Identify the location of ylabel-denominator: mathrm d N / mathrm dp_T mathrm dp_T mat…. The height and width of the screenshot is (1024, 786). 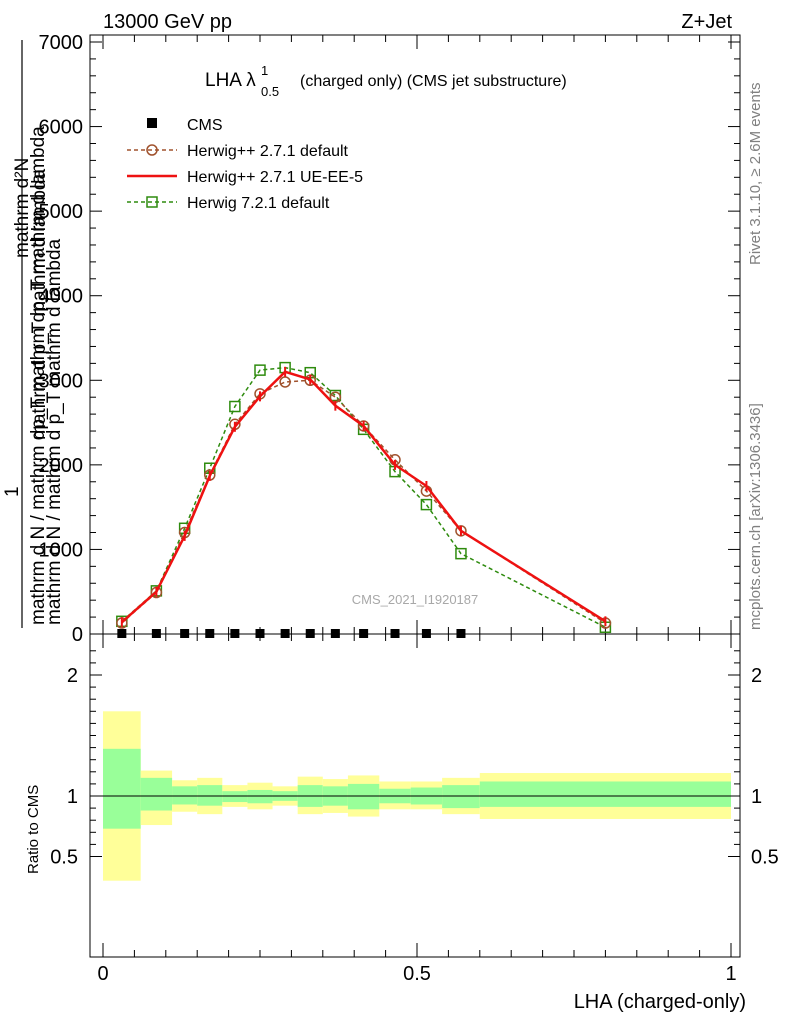
(38, 375).